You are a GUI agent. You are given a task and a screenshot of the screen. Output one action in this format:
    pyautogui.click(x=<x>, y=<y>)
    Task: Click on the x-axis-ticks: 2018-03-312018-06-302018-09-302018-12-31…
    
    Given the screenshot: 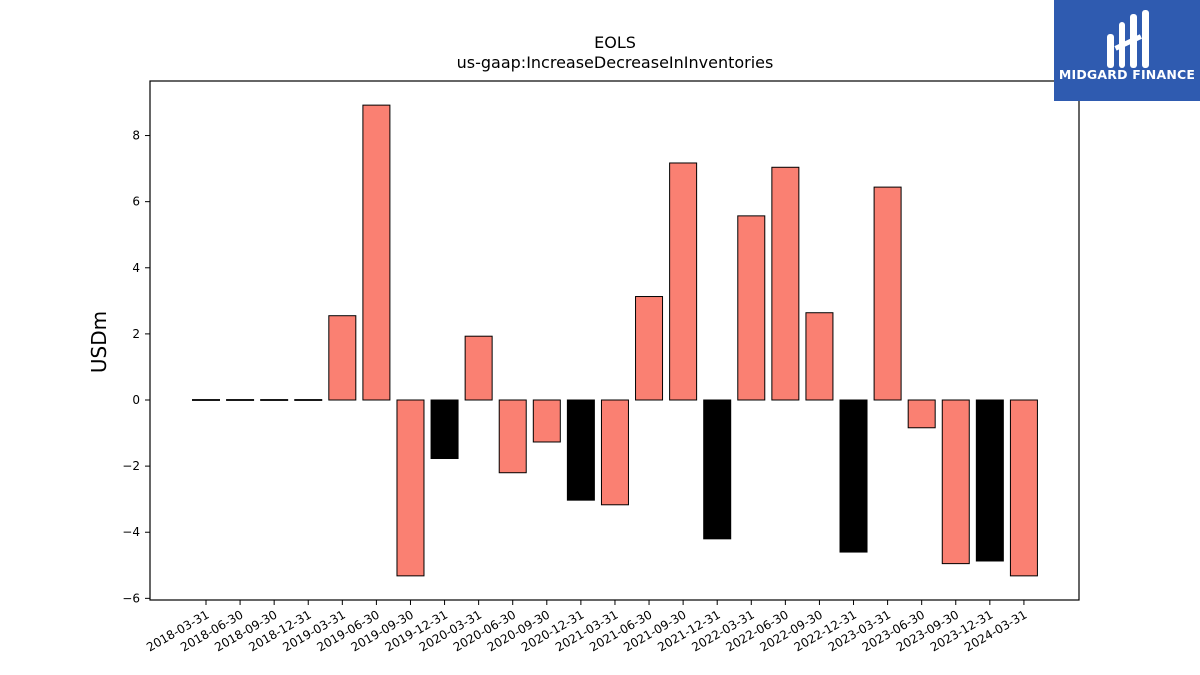 What is the action you would take?
    pyautogui.click(x=586, y=627)
    